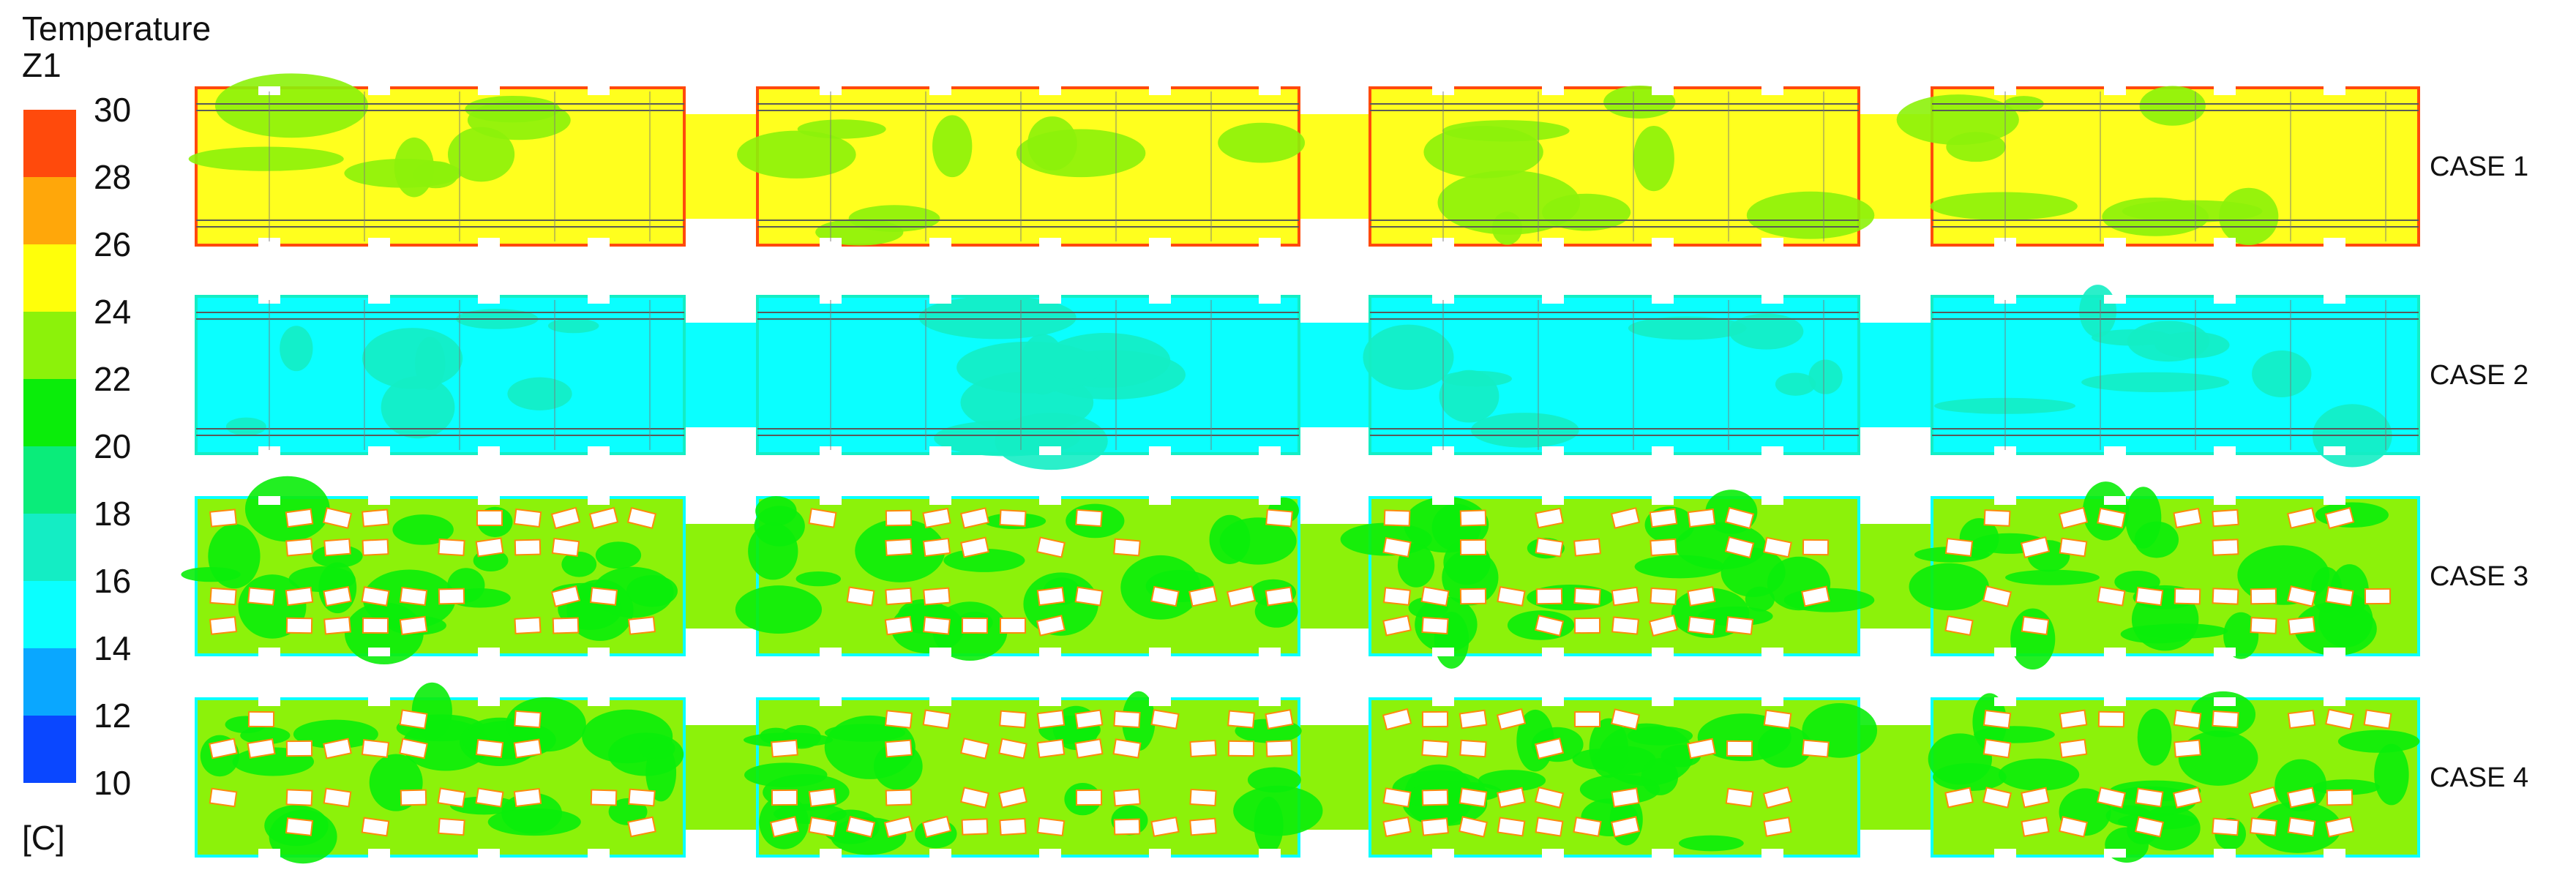 This screenshot has height=889, width=2576. Describe the element at coordinates (113, 244) in the screenshot. I see `legend-tick-label: 26` at that location.